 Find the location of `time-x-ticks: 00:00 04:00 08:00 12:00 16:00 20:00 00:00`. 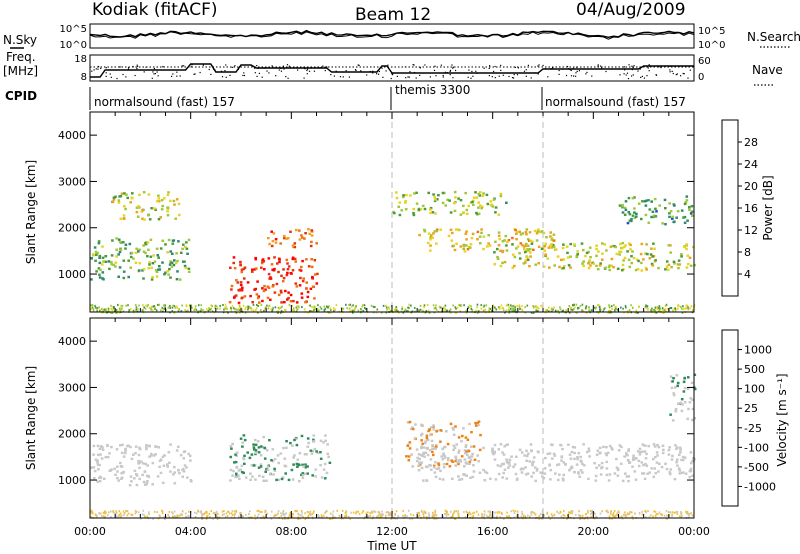

time-x-ticks: 00:00 04:00 08:00 12:00 16:00 20:00 00:00 is located at coordinates (392, 531).